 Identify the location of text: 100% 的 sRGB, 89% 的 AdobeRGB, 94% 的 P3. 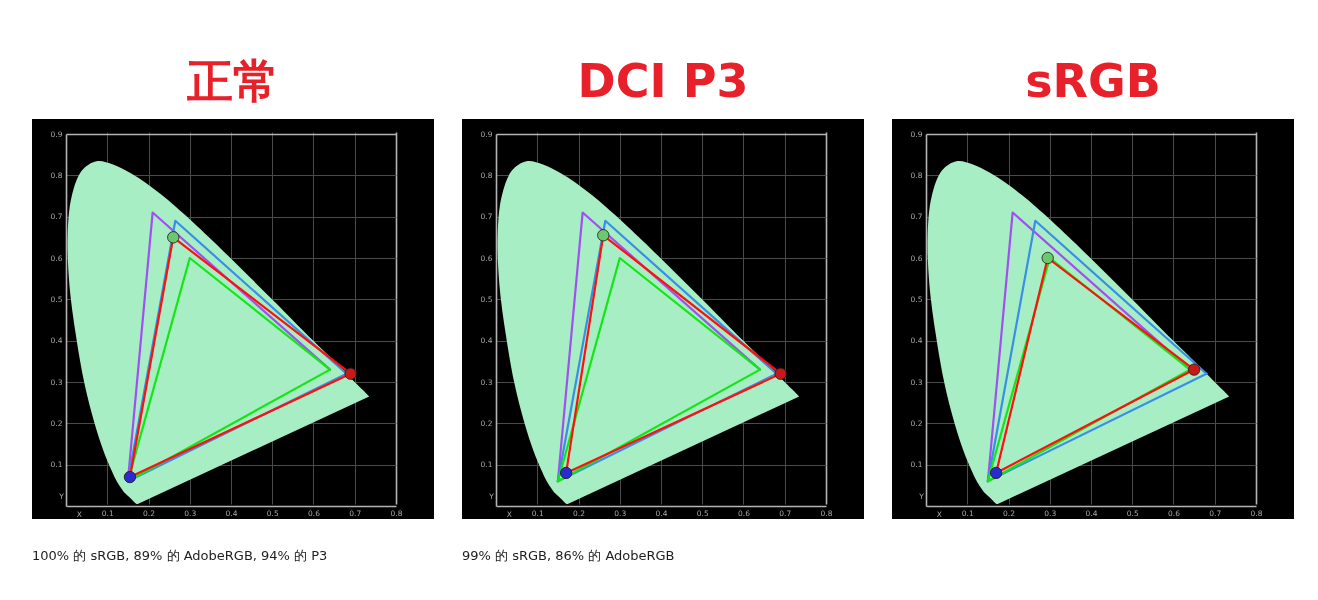
(180, 555).